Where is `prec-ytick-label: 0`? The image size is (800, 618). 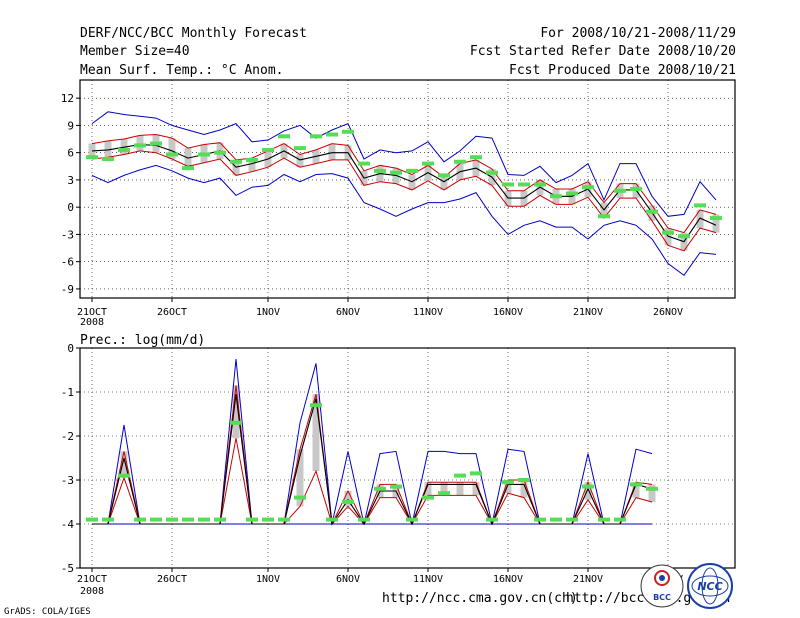 prec-ytick-label: 0 is located at coordinates (70, 348).